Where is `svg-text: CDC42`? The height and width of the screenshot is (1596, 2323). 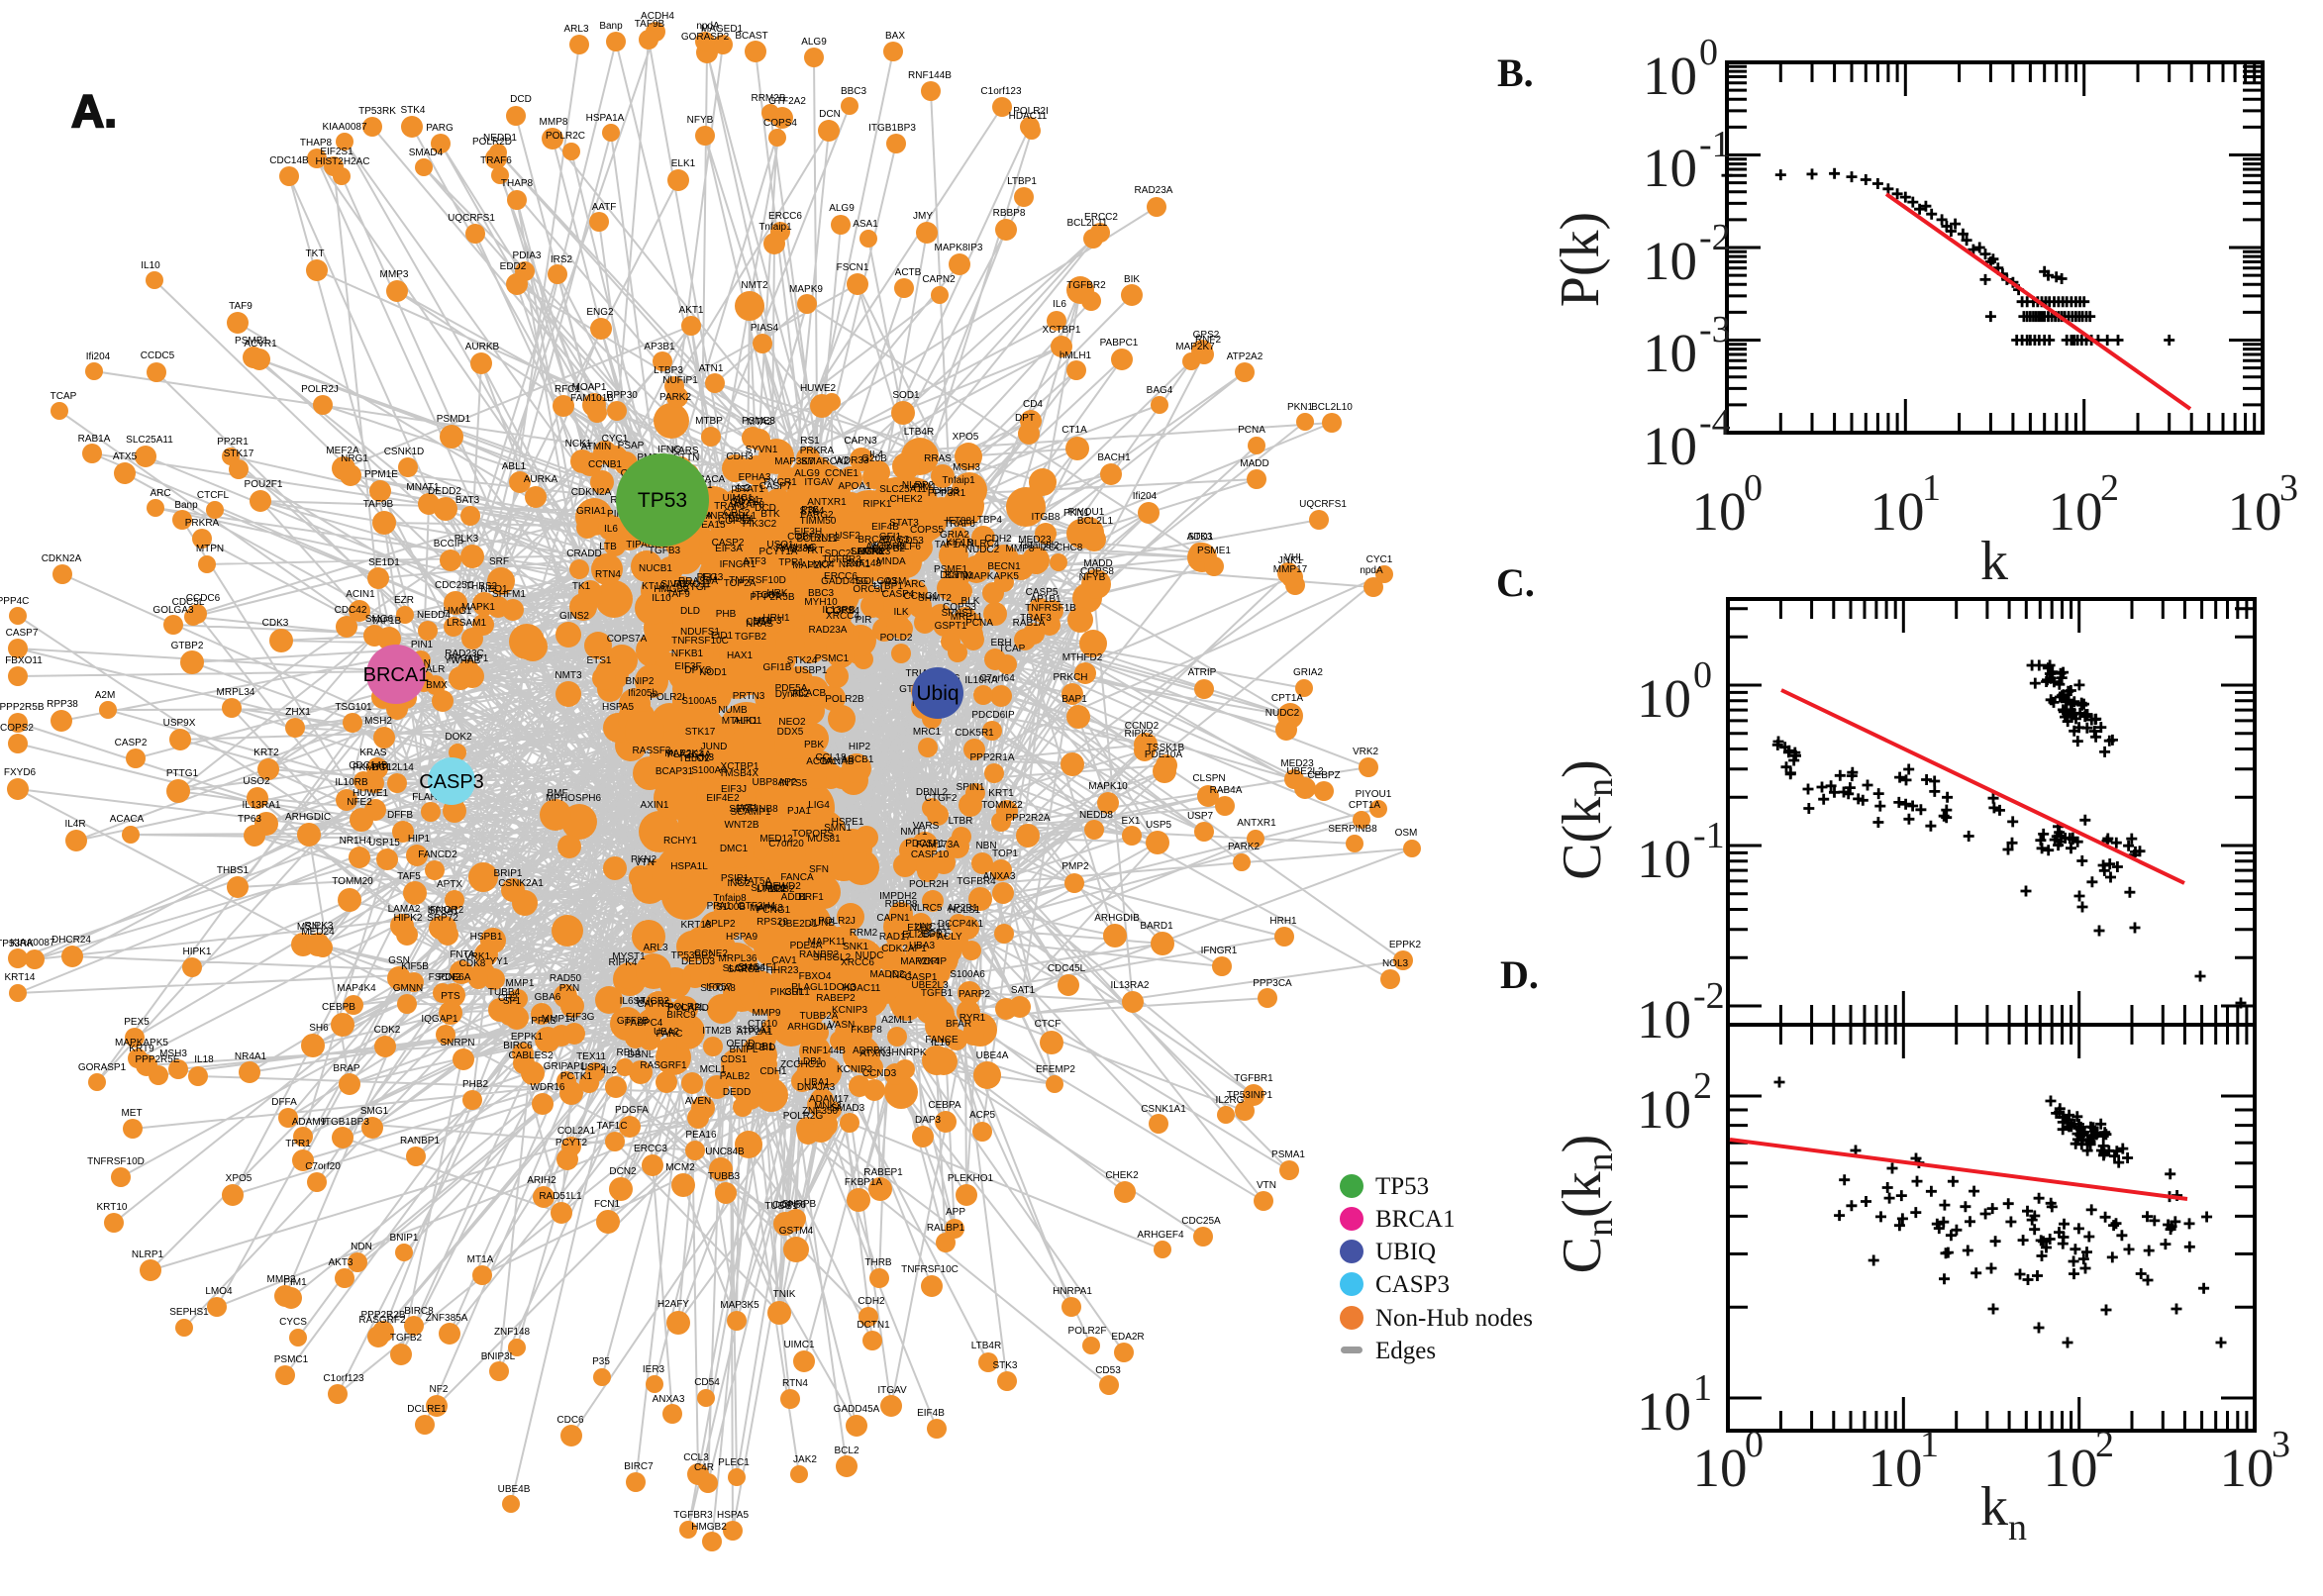
svg-text: CDC42 is located at coordinates (351, 610).